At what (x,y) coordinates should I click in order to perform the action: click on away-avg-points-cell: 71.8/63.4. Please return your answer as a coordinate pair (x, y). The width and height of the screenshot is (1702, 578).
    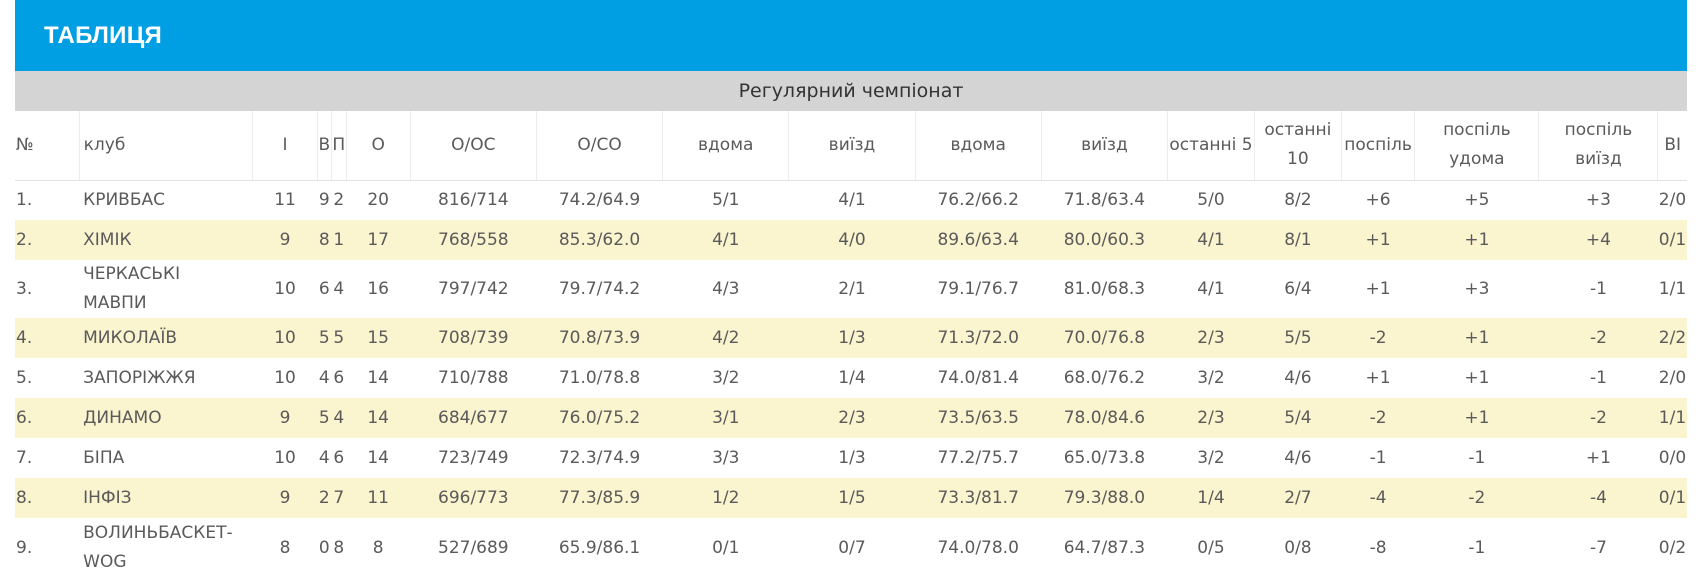
    Looking at the image, I should click on (1104, 200).